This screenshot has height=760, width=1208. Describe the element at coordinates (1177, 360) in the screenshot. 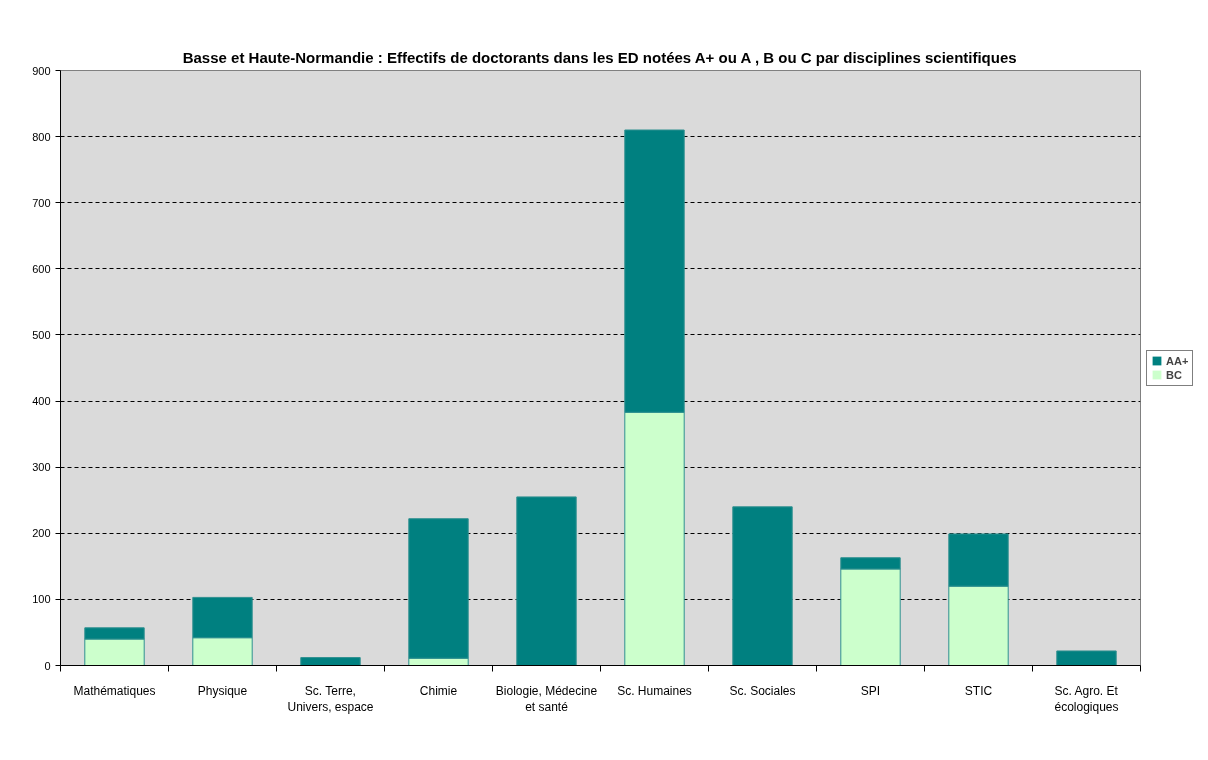

I see `legend-label: AA+` at that location.